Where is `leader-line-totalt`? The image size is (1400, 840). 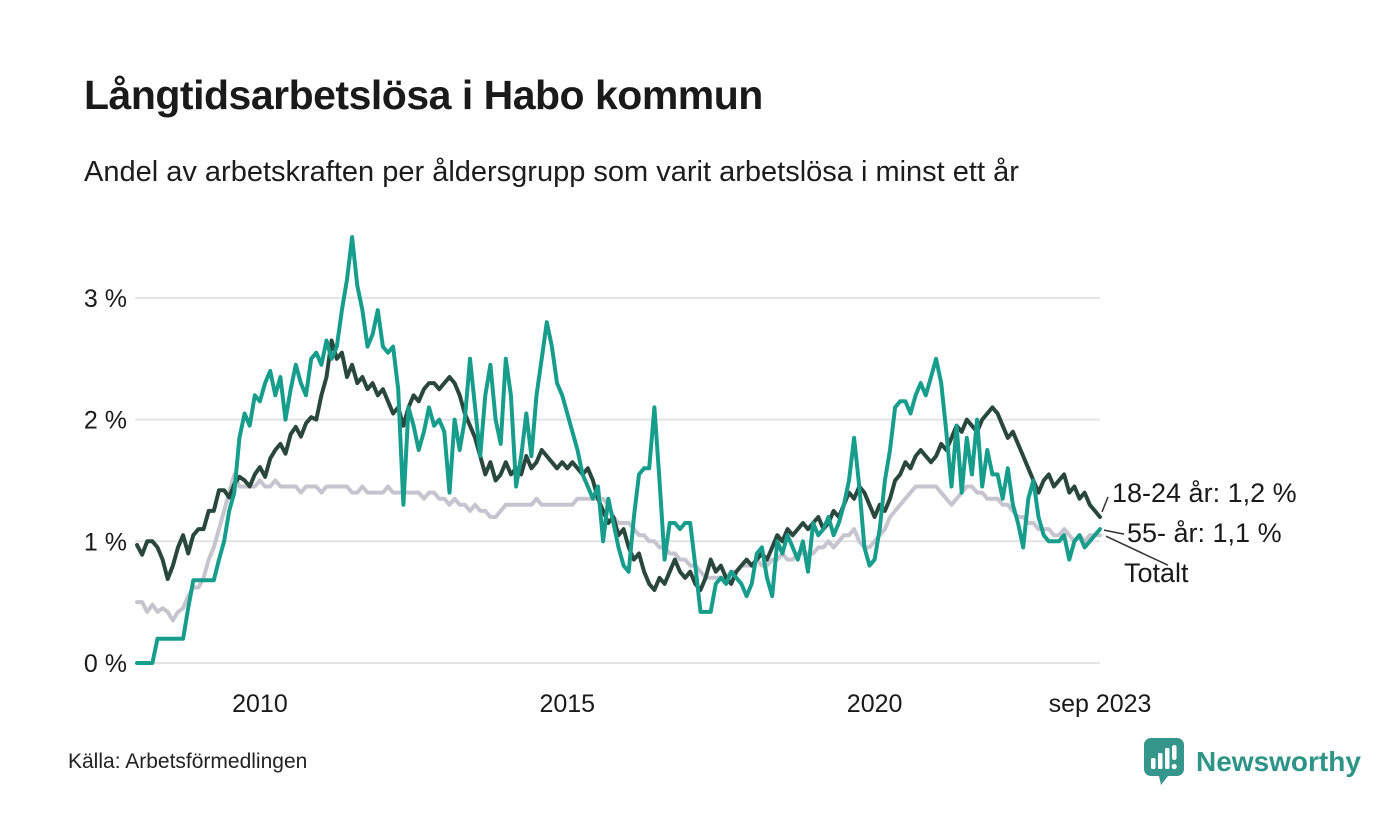
leader-line-totalt is located at coordinates (1137, 550).